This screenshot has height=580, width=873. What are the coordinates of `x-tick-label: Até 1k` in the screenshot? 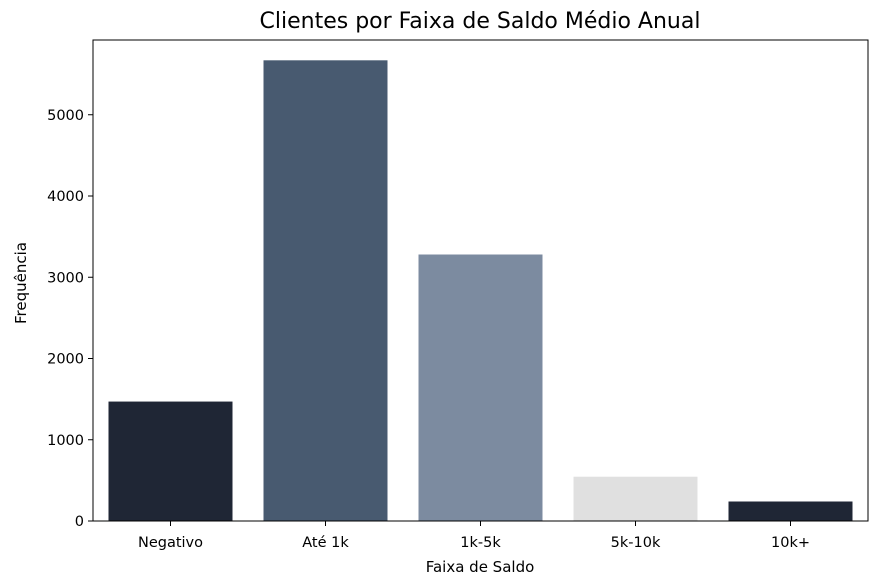 It's located at (325, 543).